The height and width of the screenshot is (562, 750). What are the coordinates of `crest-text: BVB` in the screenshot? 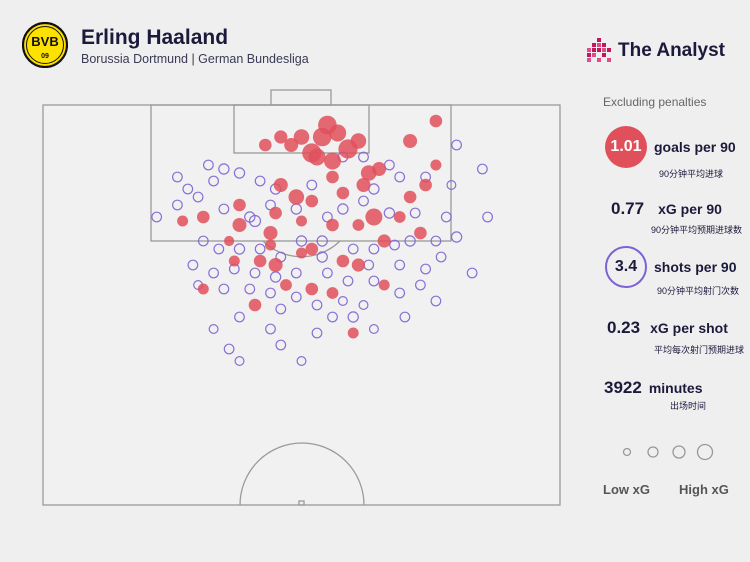 It's located at (44, 41).